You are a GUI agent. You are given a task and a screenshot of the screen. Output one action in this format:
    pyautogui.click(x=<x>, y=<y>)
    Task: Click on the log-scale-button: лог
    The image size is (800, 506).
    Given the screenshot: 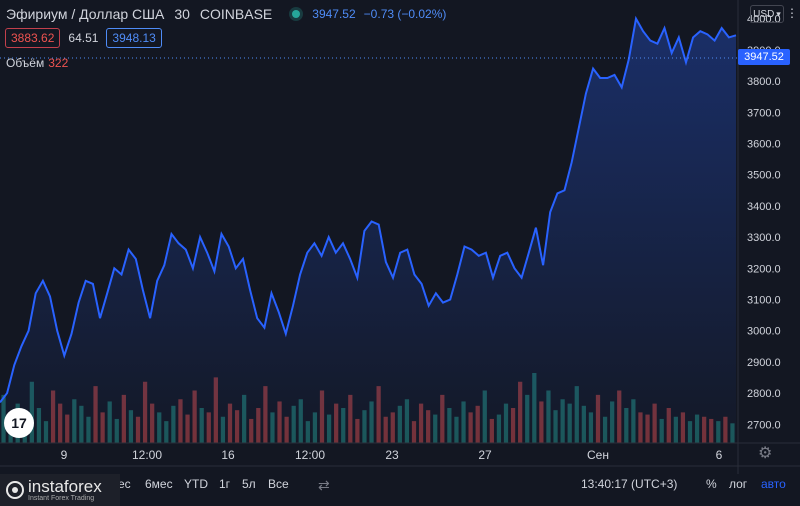 What is the action you would take?
    pyautogui.click(x=738, y=484)
    